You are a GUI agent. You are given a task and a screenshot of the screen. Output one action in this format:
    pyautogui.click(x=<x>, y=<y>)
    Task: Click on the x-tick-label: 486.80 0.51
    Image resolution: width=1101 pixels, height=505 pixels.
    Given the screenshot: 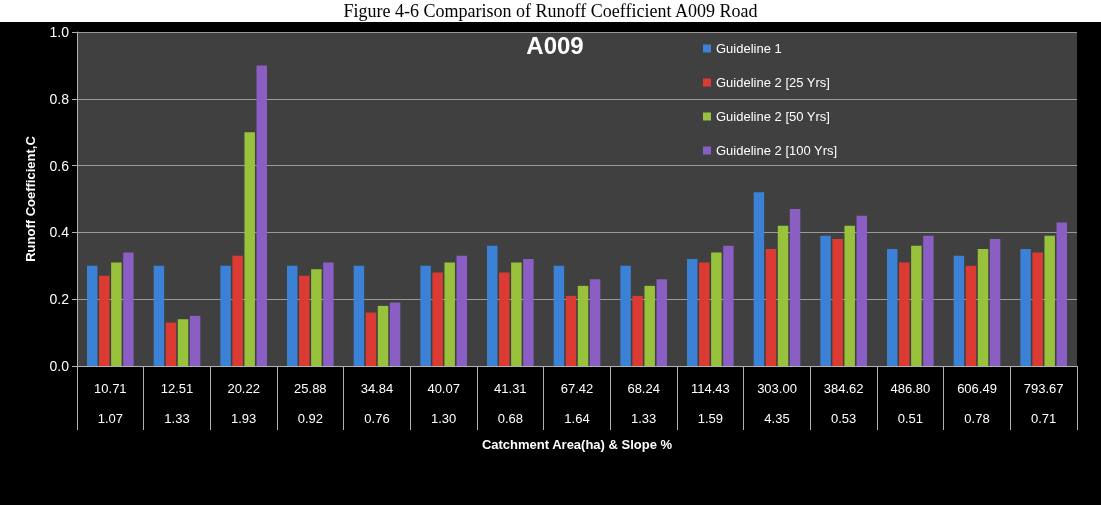 What is the action you would take?
    pyautogui.click(x=910, y=403)
    